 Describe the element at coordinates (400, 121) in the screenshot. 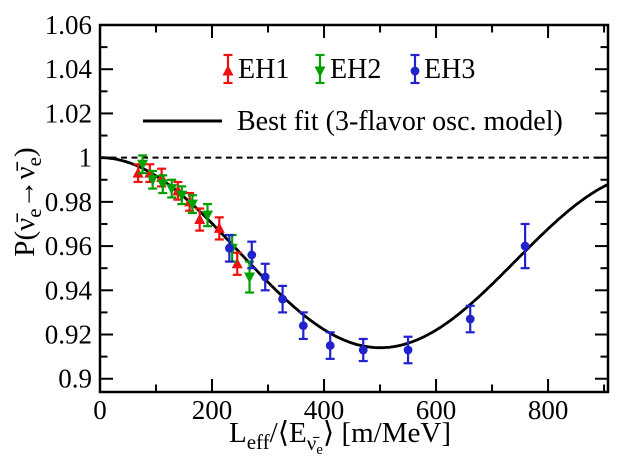

I see `legend-best-fit-label: Best fit (3-flavor osc. model)` at that location.